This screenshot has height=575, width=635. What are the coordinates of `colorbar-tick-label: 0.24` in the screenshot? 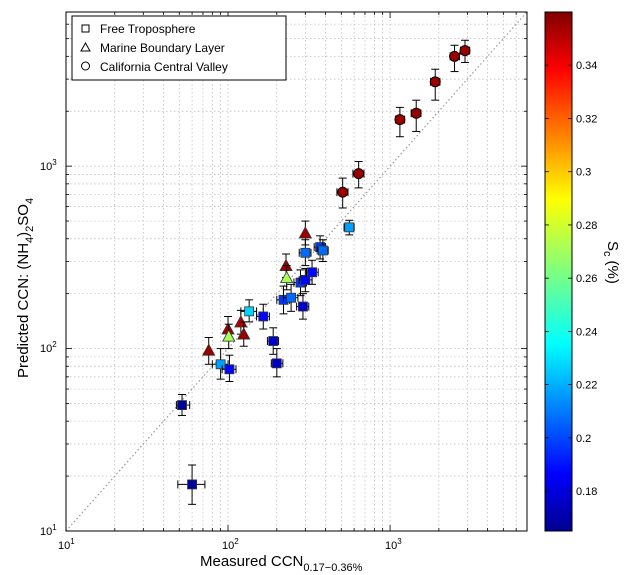 It's located at (586, 332).